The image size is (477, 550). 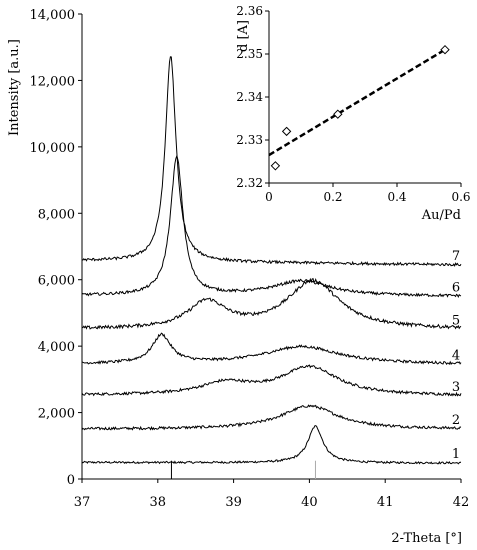 What do you see at coordinates (53, 15) in the screenshot?
I see `y-tick-label: 14,000` at bounding box center [53, 15].